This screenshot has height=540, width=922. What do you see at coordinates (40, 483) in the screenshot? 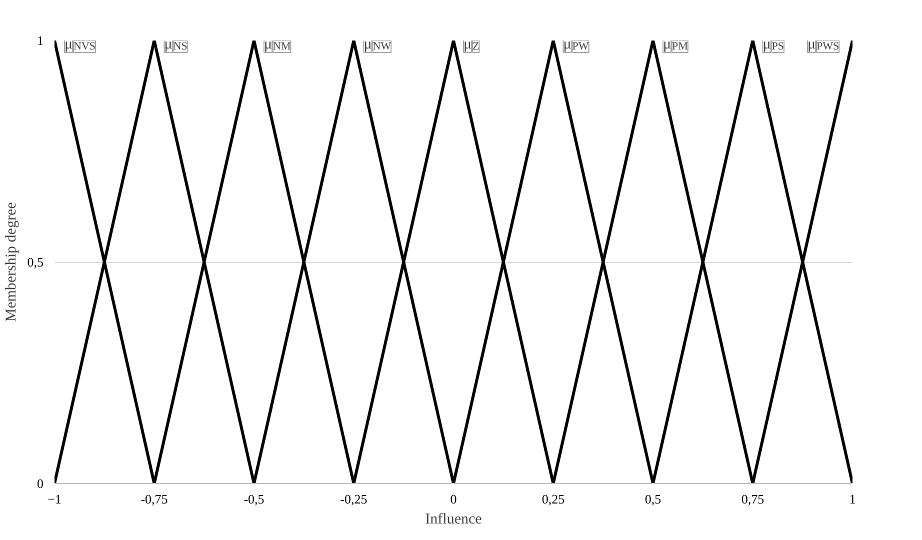
I see `y-tick-label: 0` at bounding box center [40, 483].